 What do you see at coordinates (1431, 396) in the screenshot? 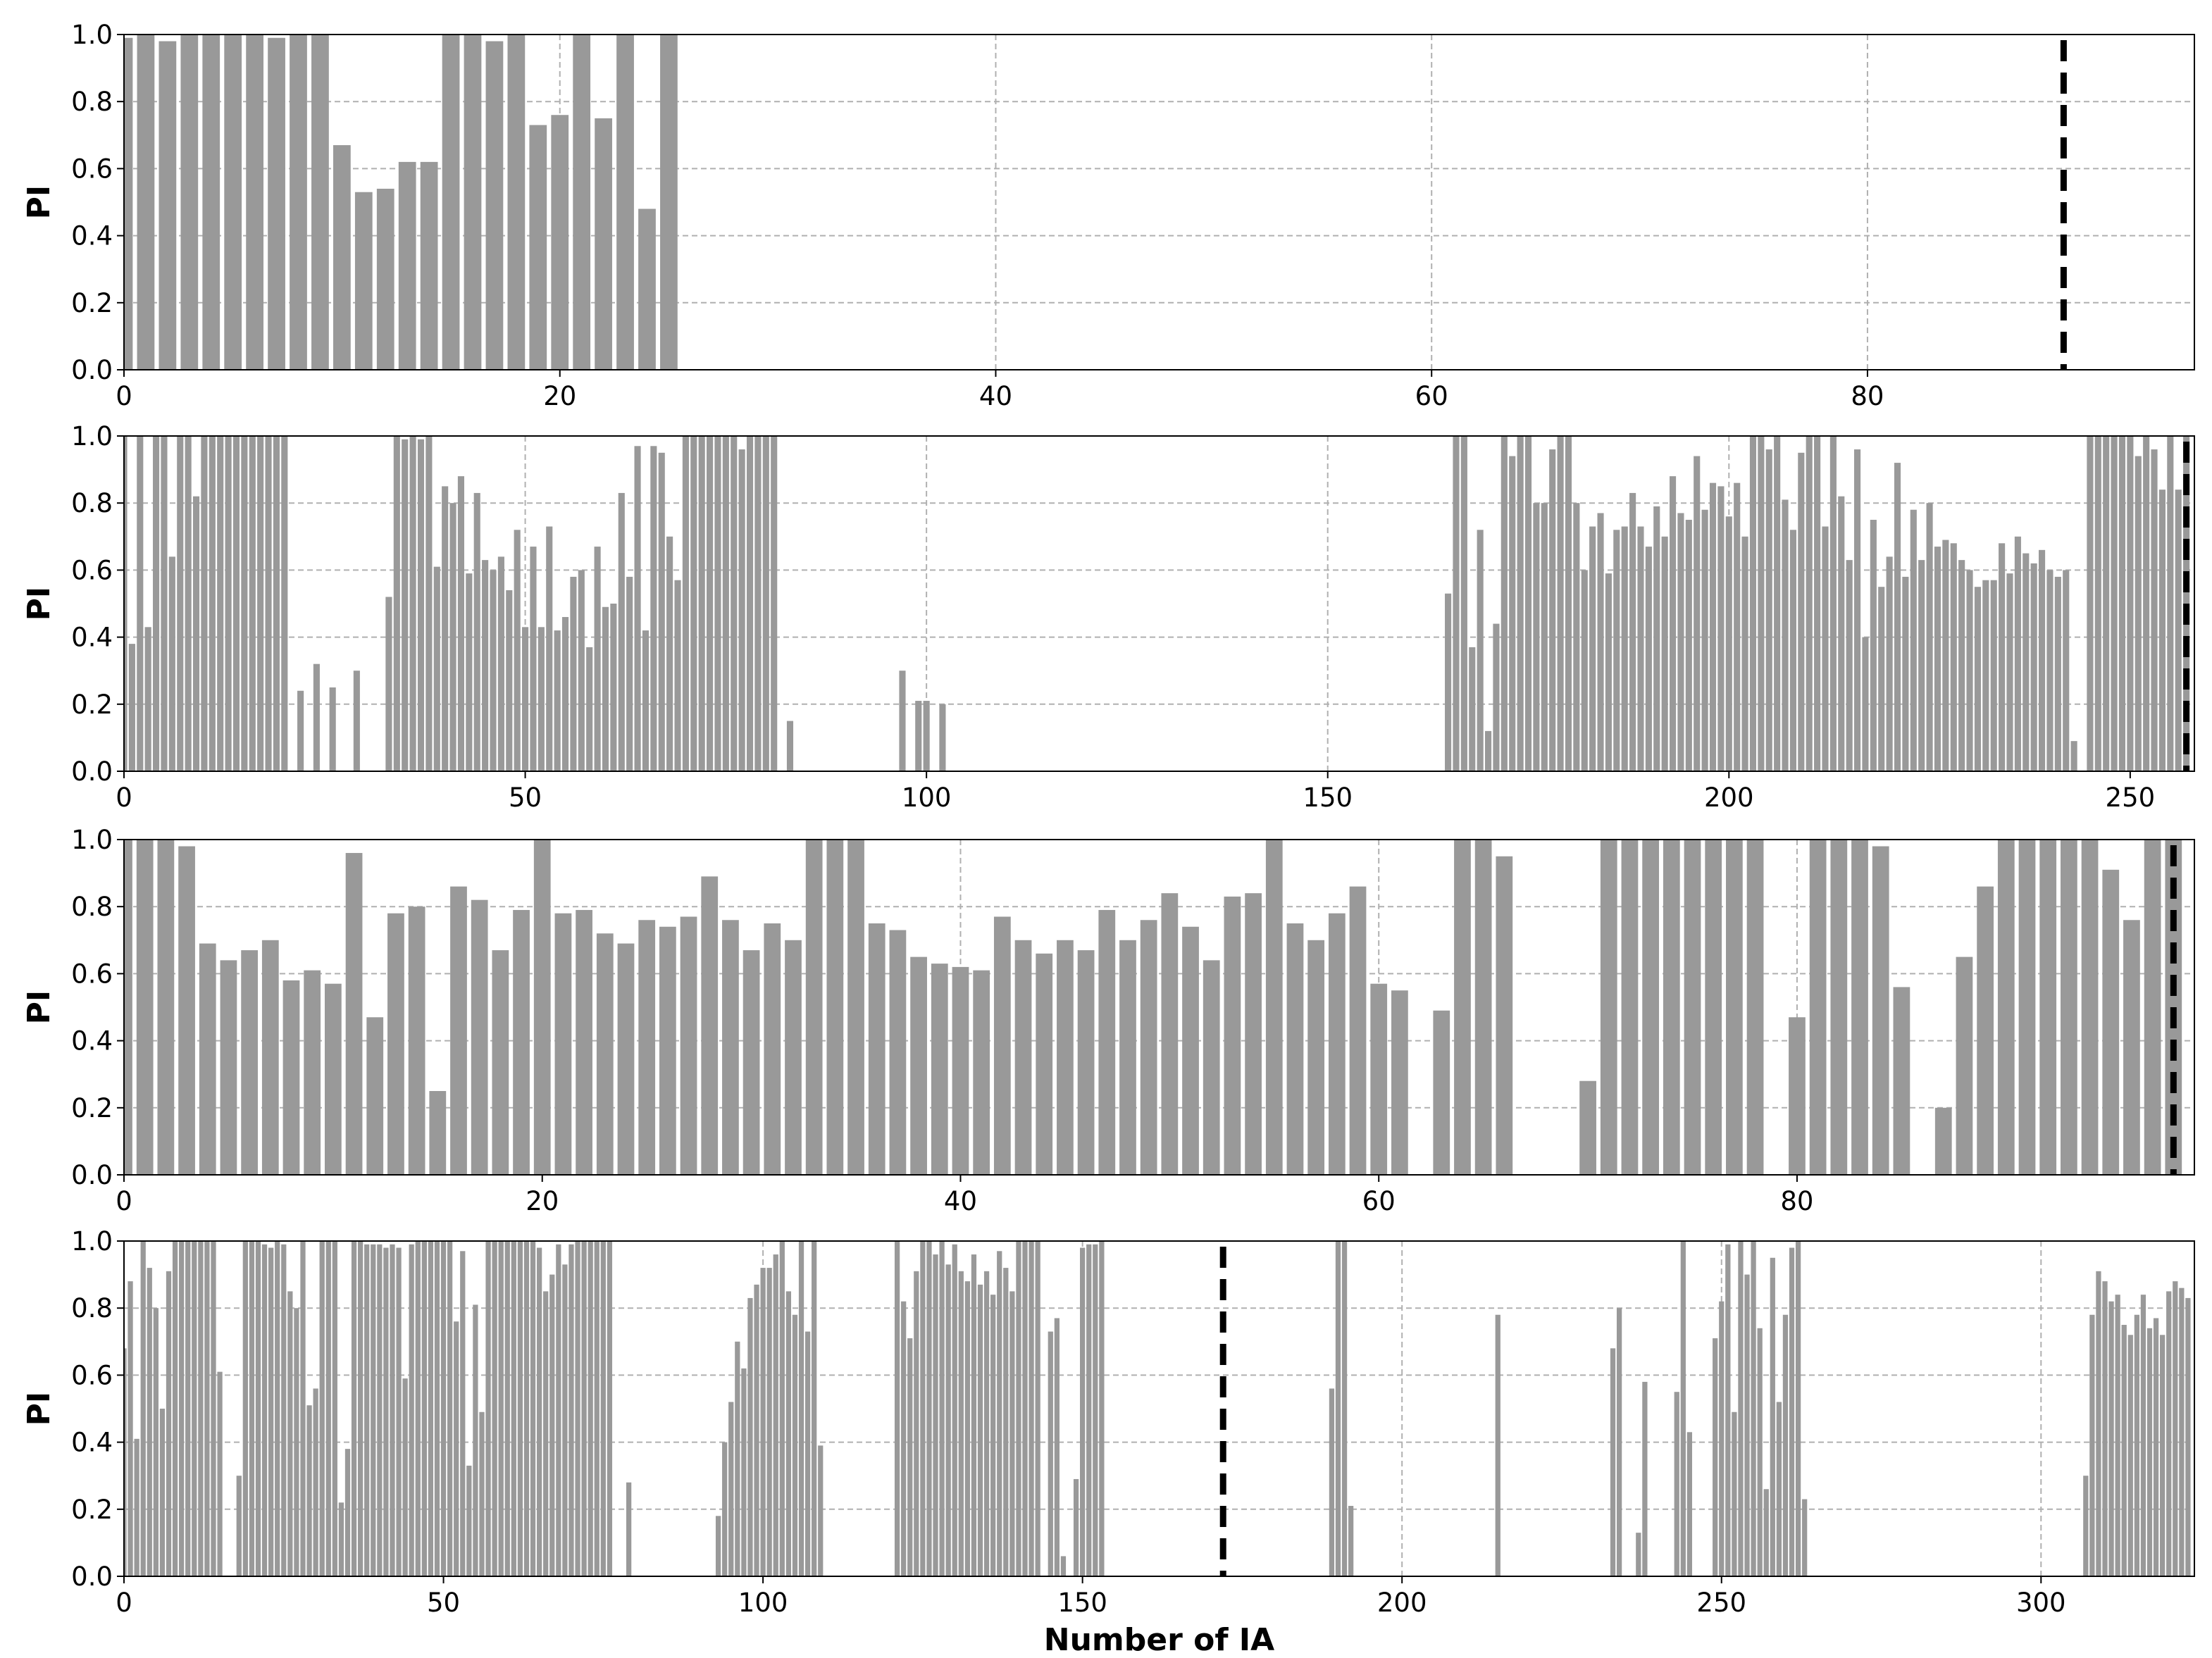
I see `x-tick-label: 60` at bounding box center [1431, 396].